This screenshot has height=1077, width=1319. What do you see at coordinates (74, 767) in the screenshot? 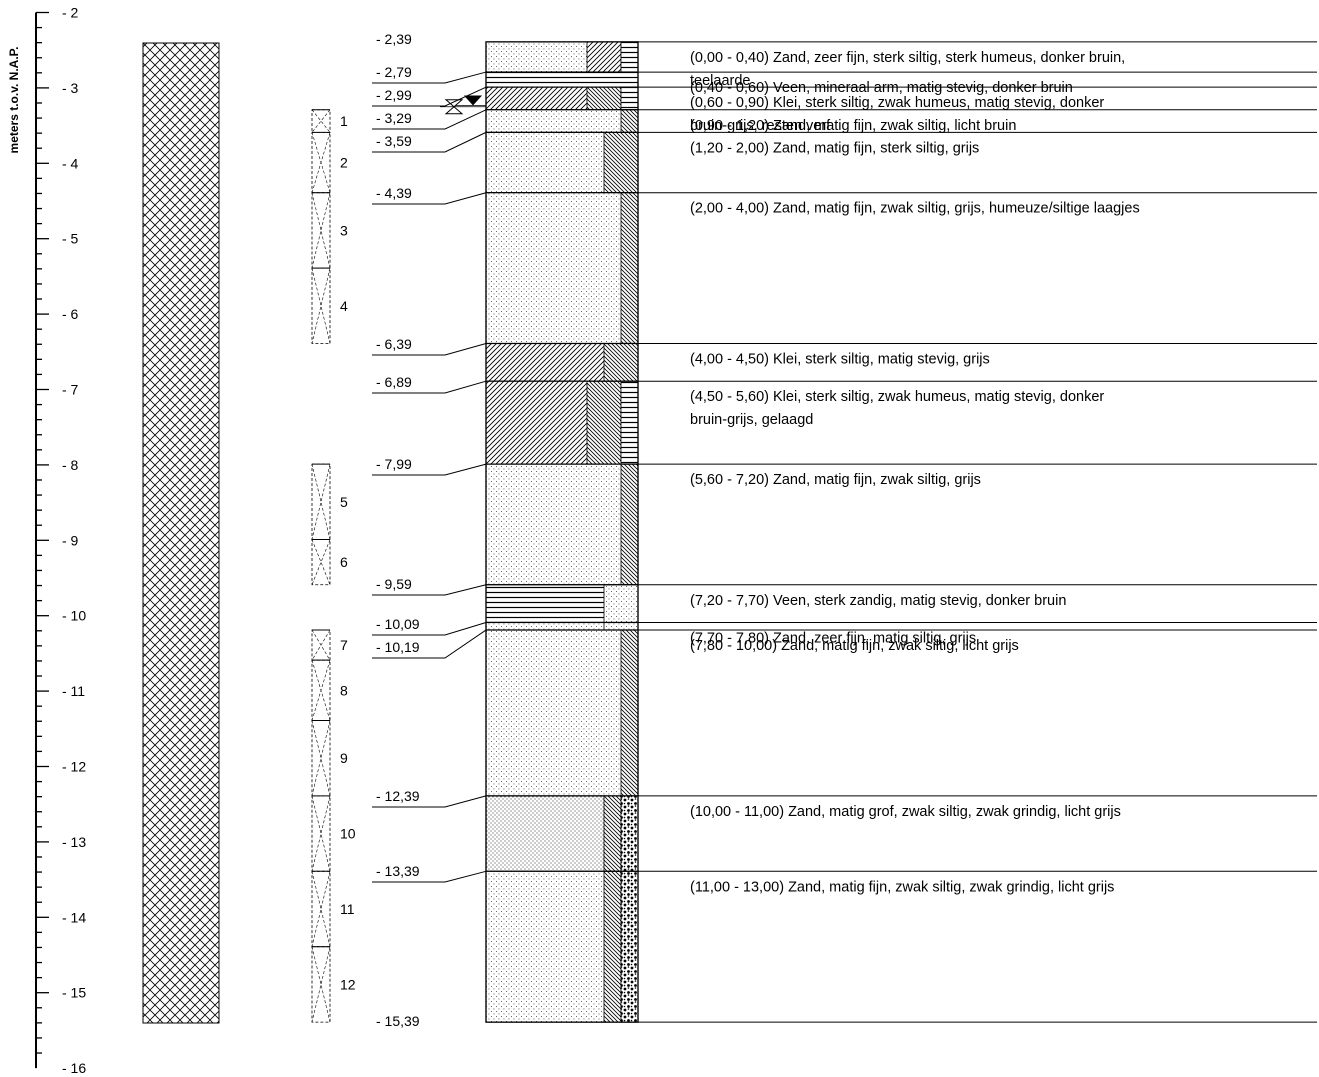
I see `axis-tick-label: - 12` at bounding box center [74, 767].